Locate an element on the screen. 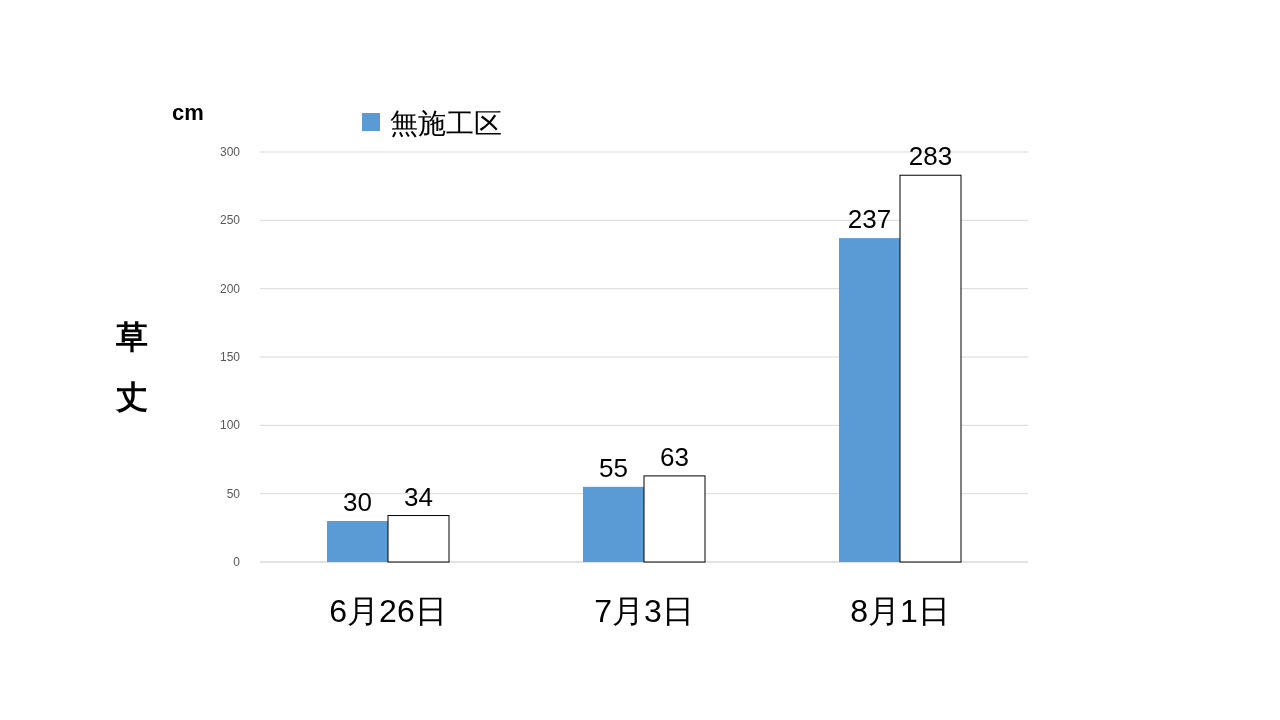  y-tick-label: 300 is located at coordinates (230, 152).